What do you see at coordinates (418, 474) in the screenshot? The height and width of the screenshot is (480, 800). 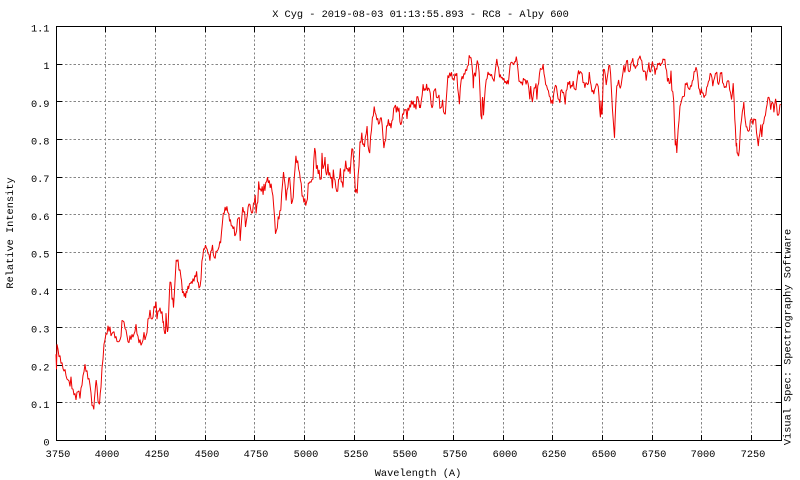 I see `svg-text: Wavelength (A)` at bounding box center [418, 474].